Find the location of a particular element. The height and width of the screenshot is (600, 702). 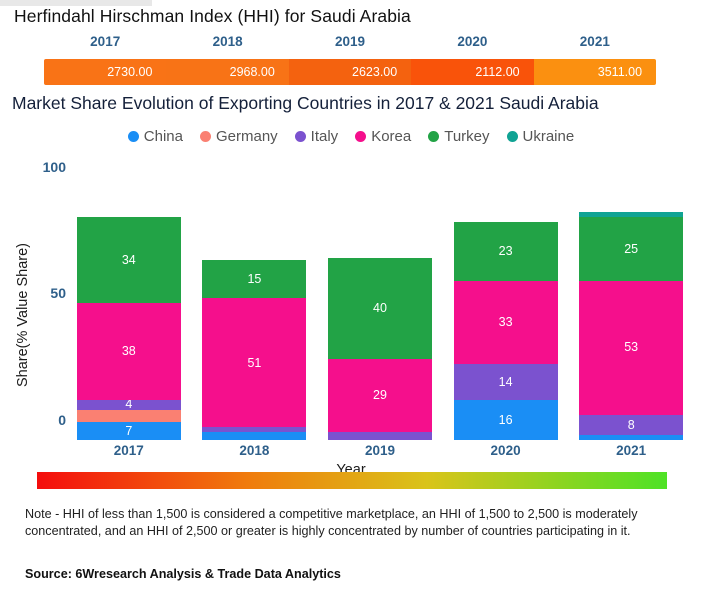

stacked-bar: 51 15 is located at coordinates (254, 350).